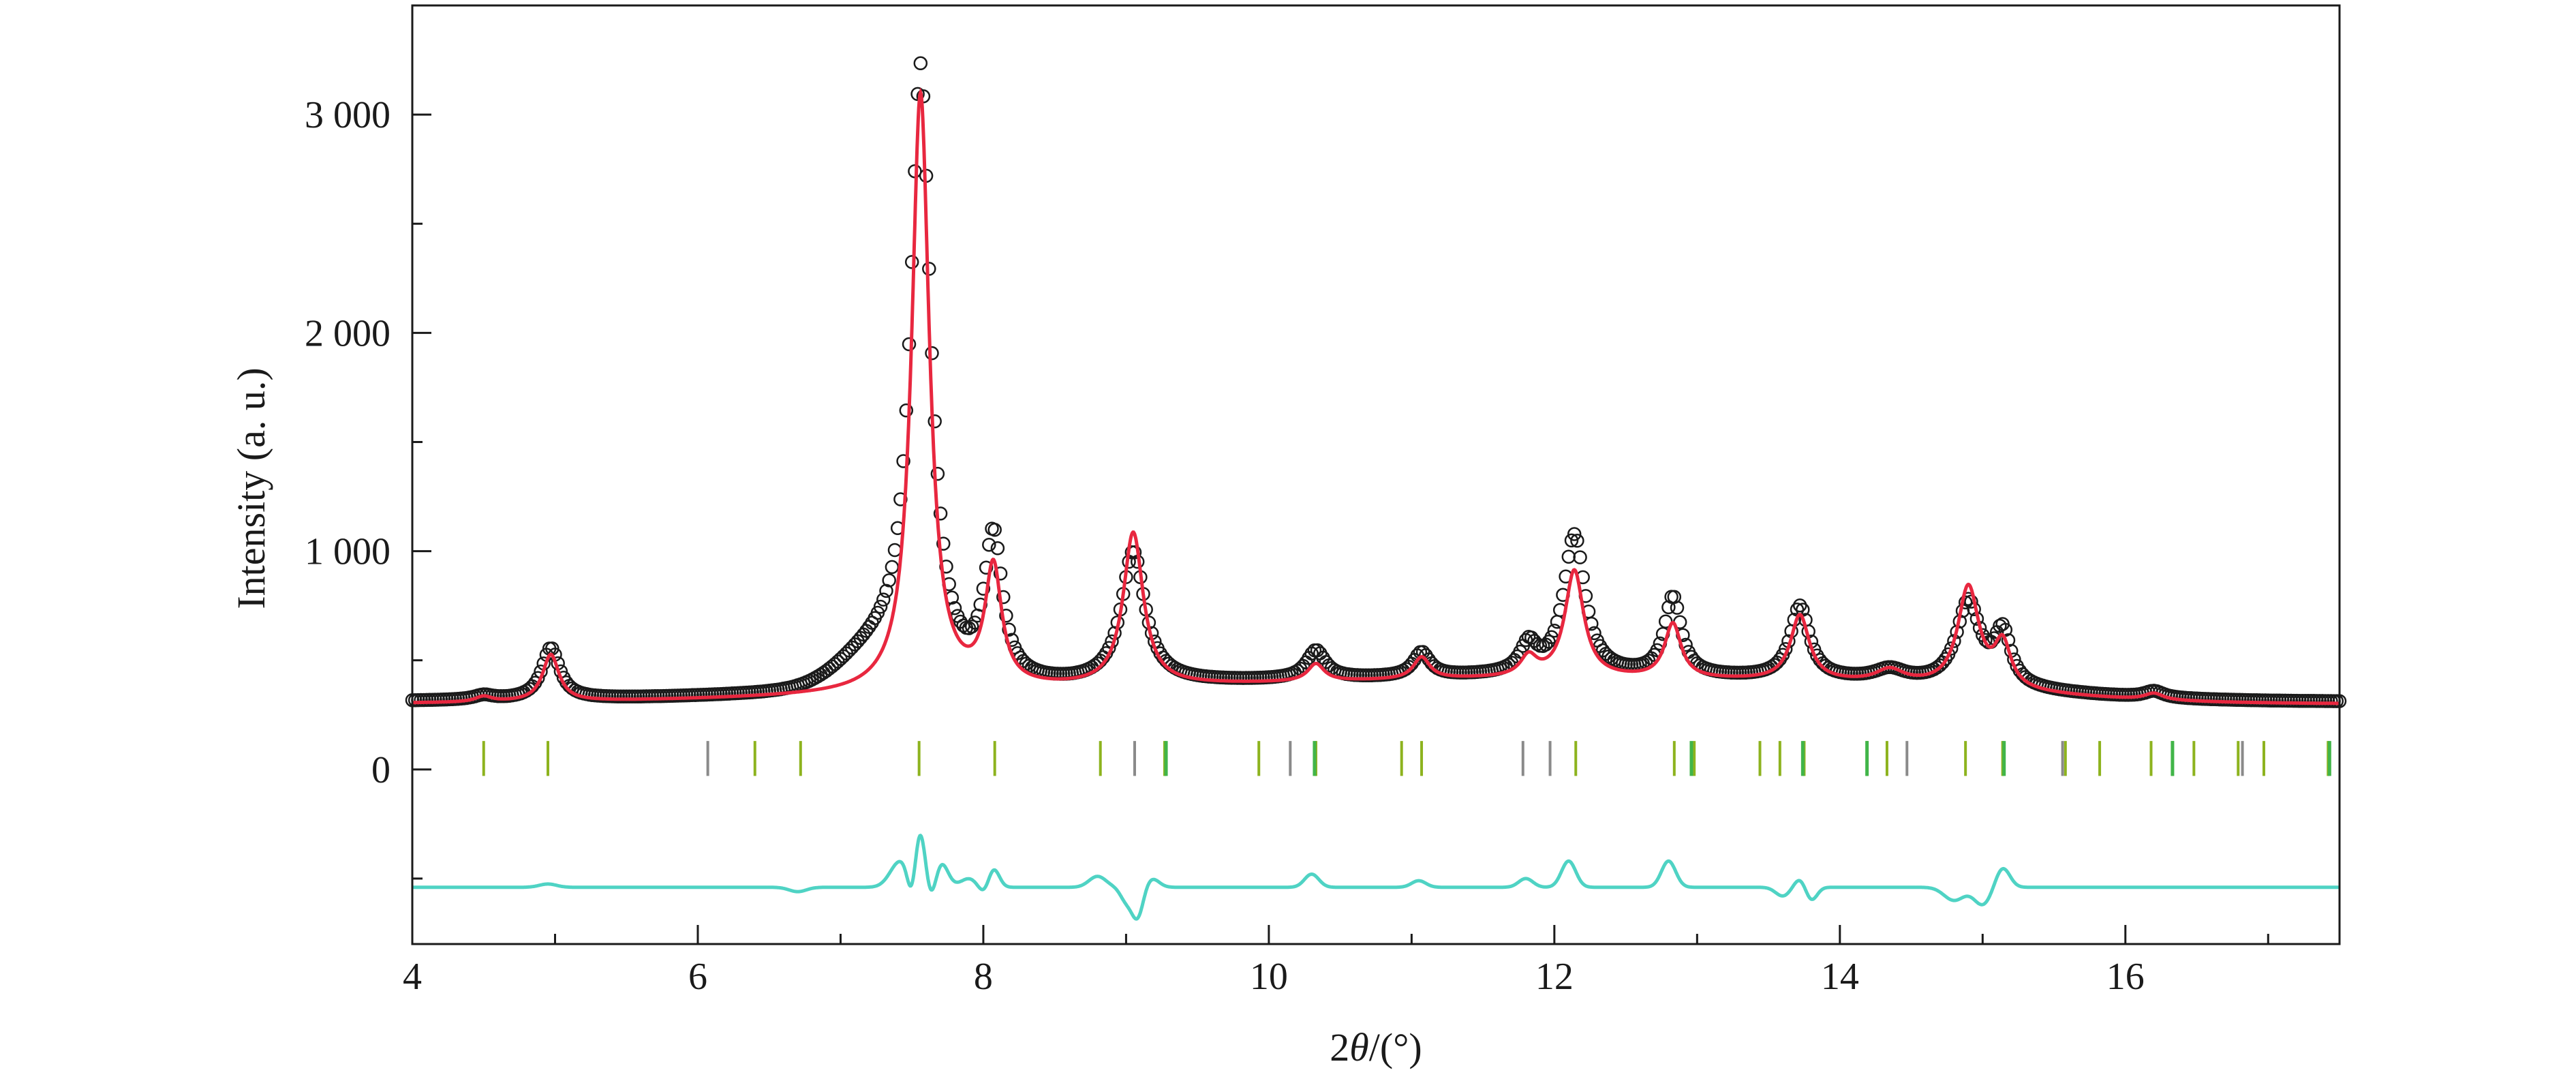  Describe the element at coordinates (1840, 977) in the screenshot. I see `x-tick-label: 14` at that location.